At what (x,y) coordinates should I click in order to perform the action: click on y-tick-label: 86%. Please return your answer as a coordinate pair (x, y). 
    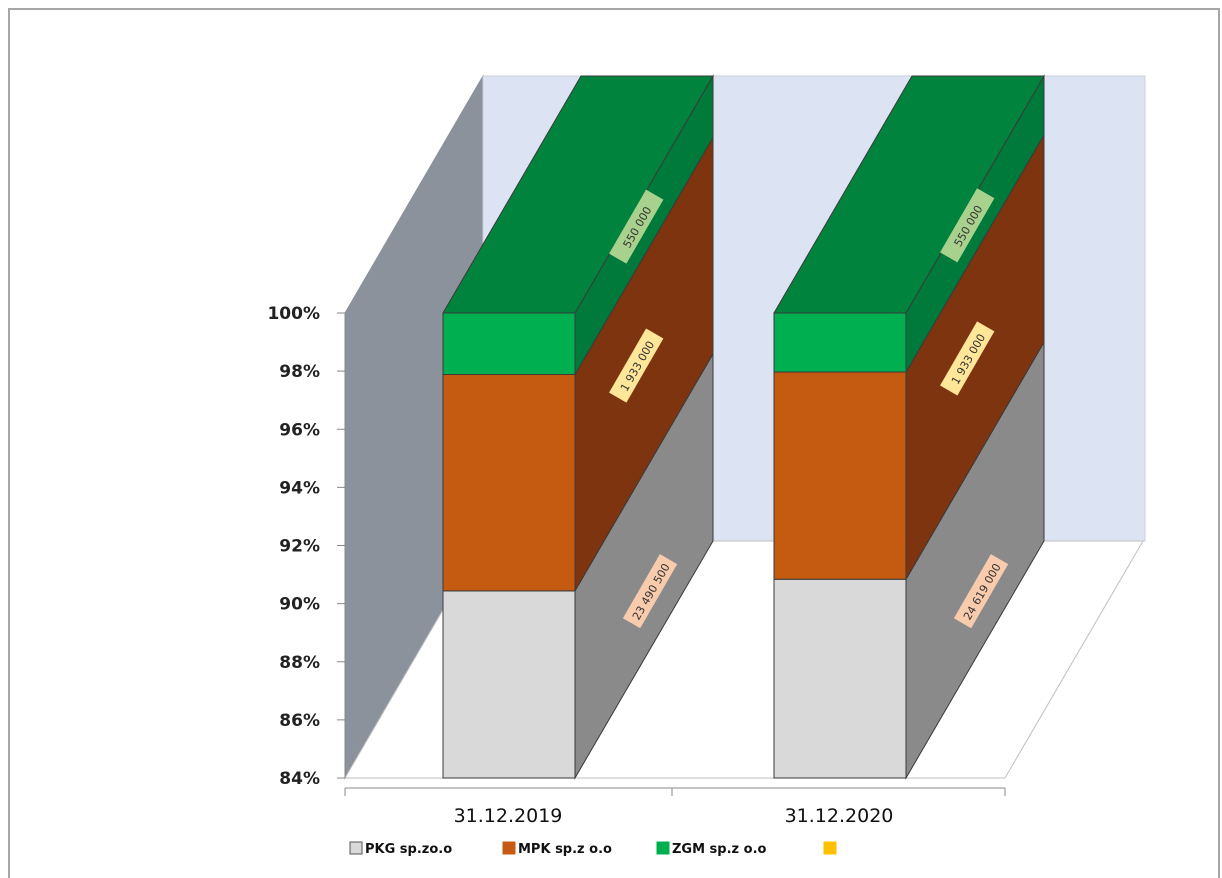
    Looking at the image, I should click on (299, 721).